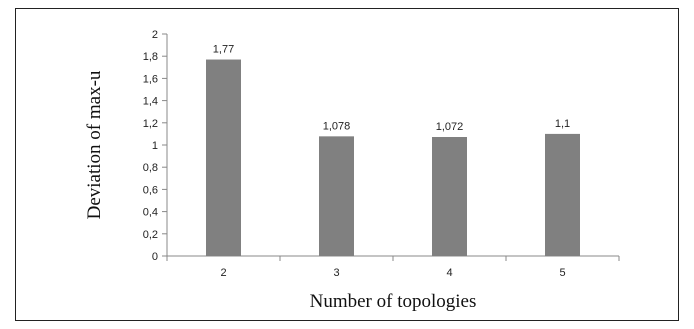 The height and width of the screenshot is (329, 694). I want to click on y-axis: 0 0,2 0,4 0,6 0,8 1 1,2 1,4 1,6 1,8 2, so click(155, 146).